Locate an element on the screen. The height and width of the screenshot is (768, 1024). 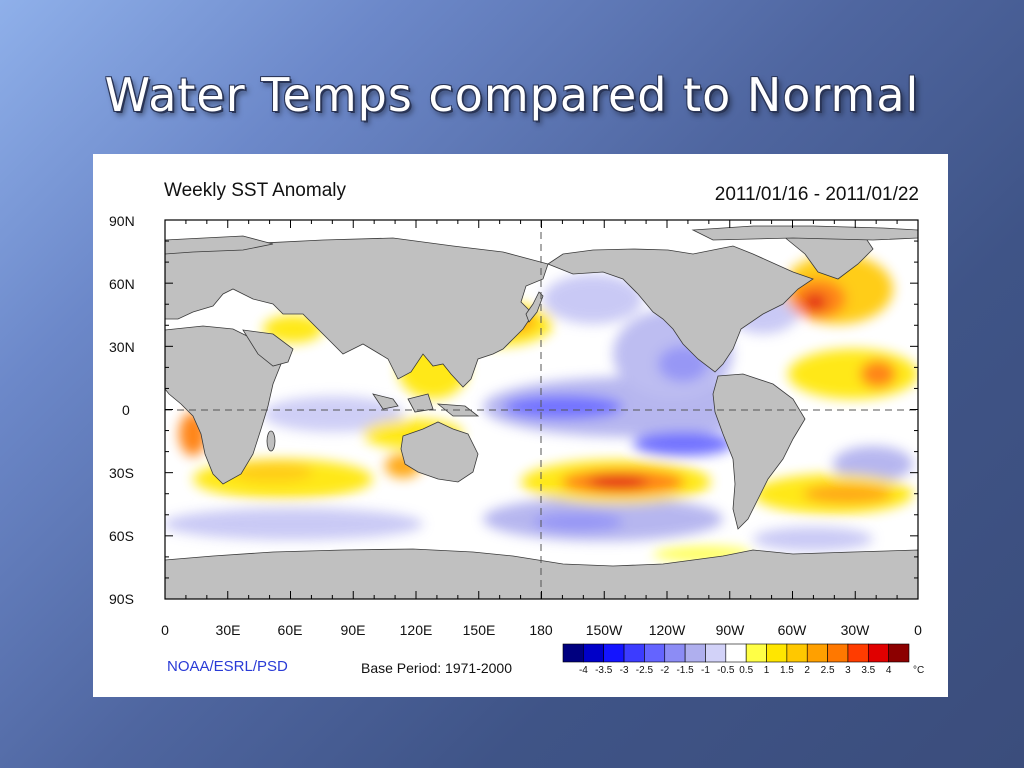
lat-label-60s: 60S is located at coordinates (121, 536).